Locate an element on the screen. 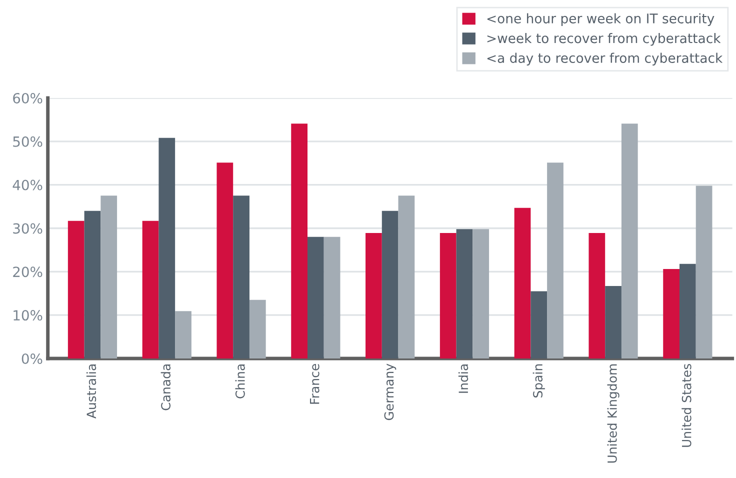  legend-label: <a day to recover from cyberattack is located at coordinates (605, 59).